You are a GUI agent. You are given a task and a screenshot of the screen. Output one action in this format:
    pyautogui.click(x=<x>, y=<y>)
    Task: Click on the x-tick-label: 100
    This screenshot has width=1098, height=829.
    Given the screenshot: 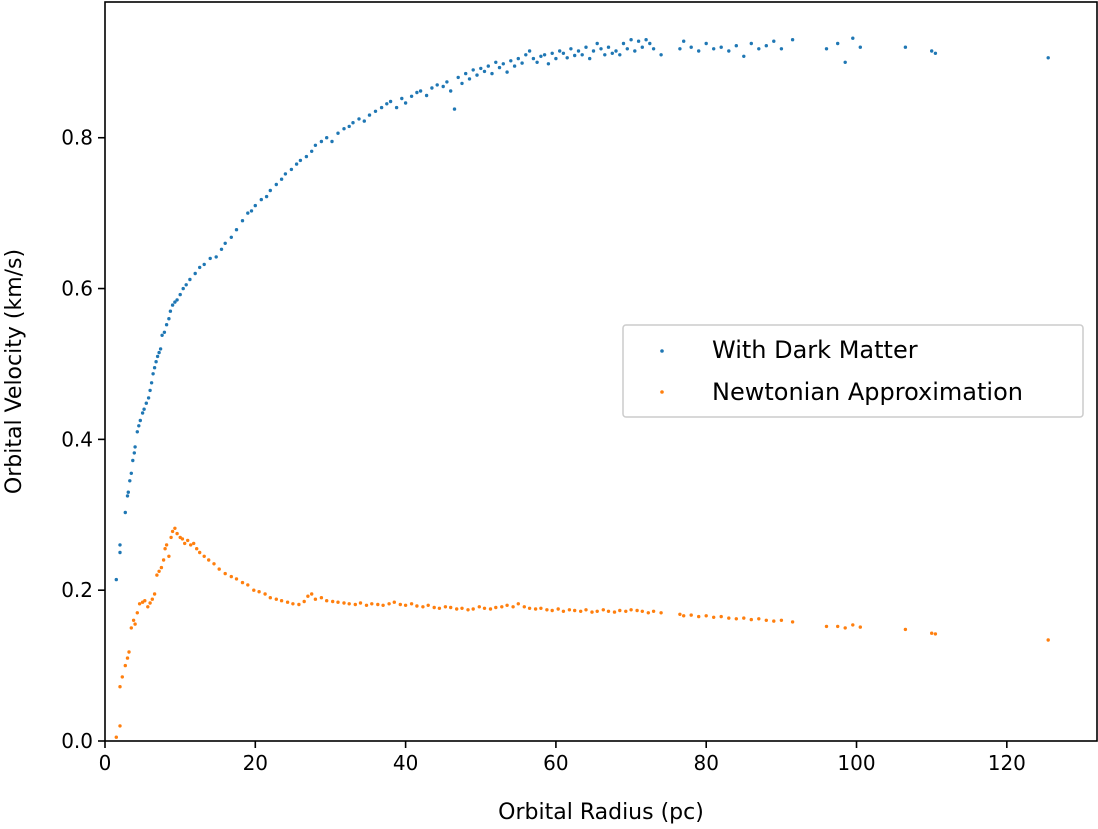 What is the action you would take?
    pyautogui.click(x=856, y=763)
    